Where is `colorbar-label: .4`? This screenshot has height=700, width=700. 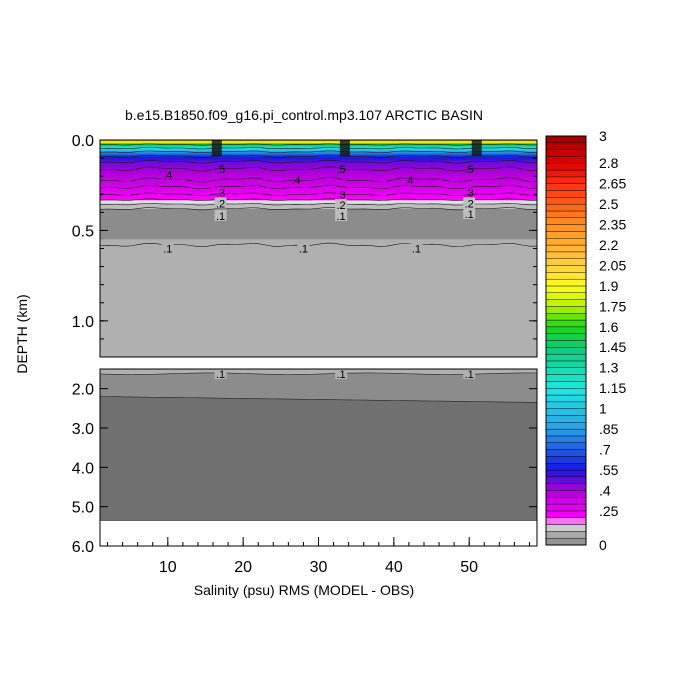 colorbar-label: .4 is located at coordinates (605, 491).